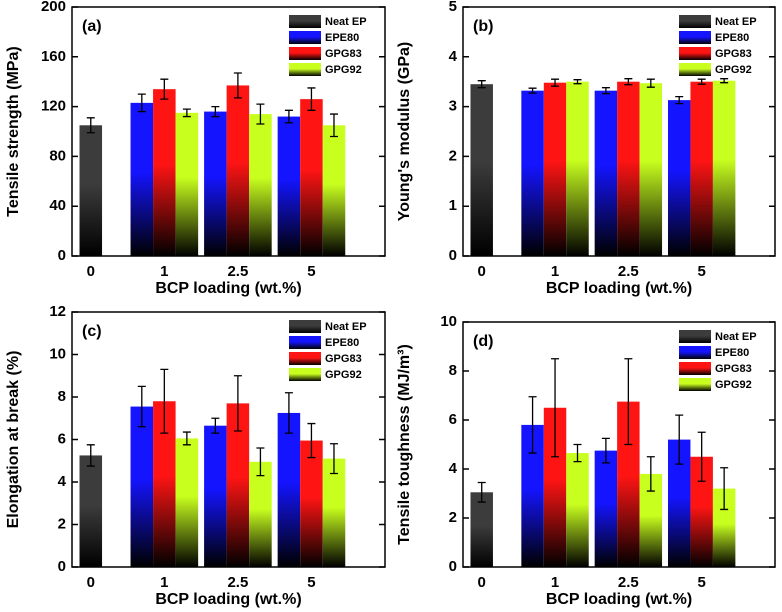 Image resolution: width=782 pixels, height=612 pixels. I want to click on y-axis-label: Young's modulus (GPa), so click(404, 132).